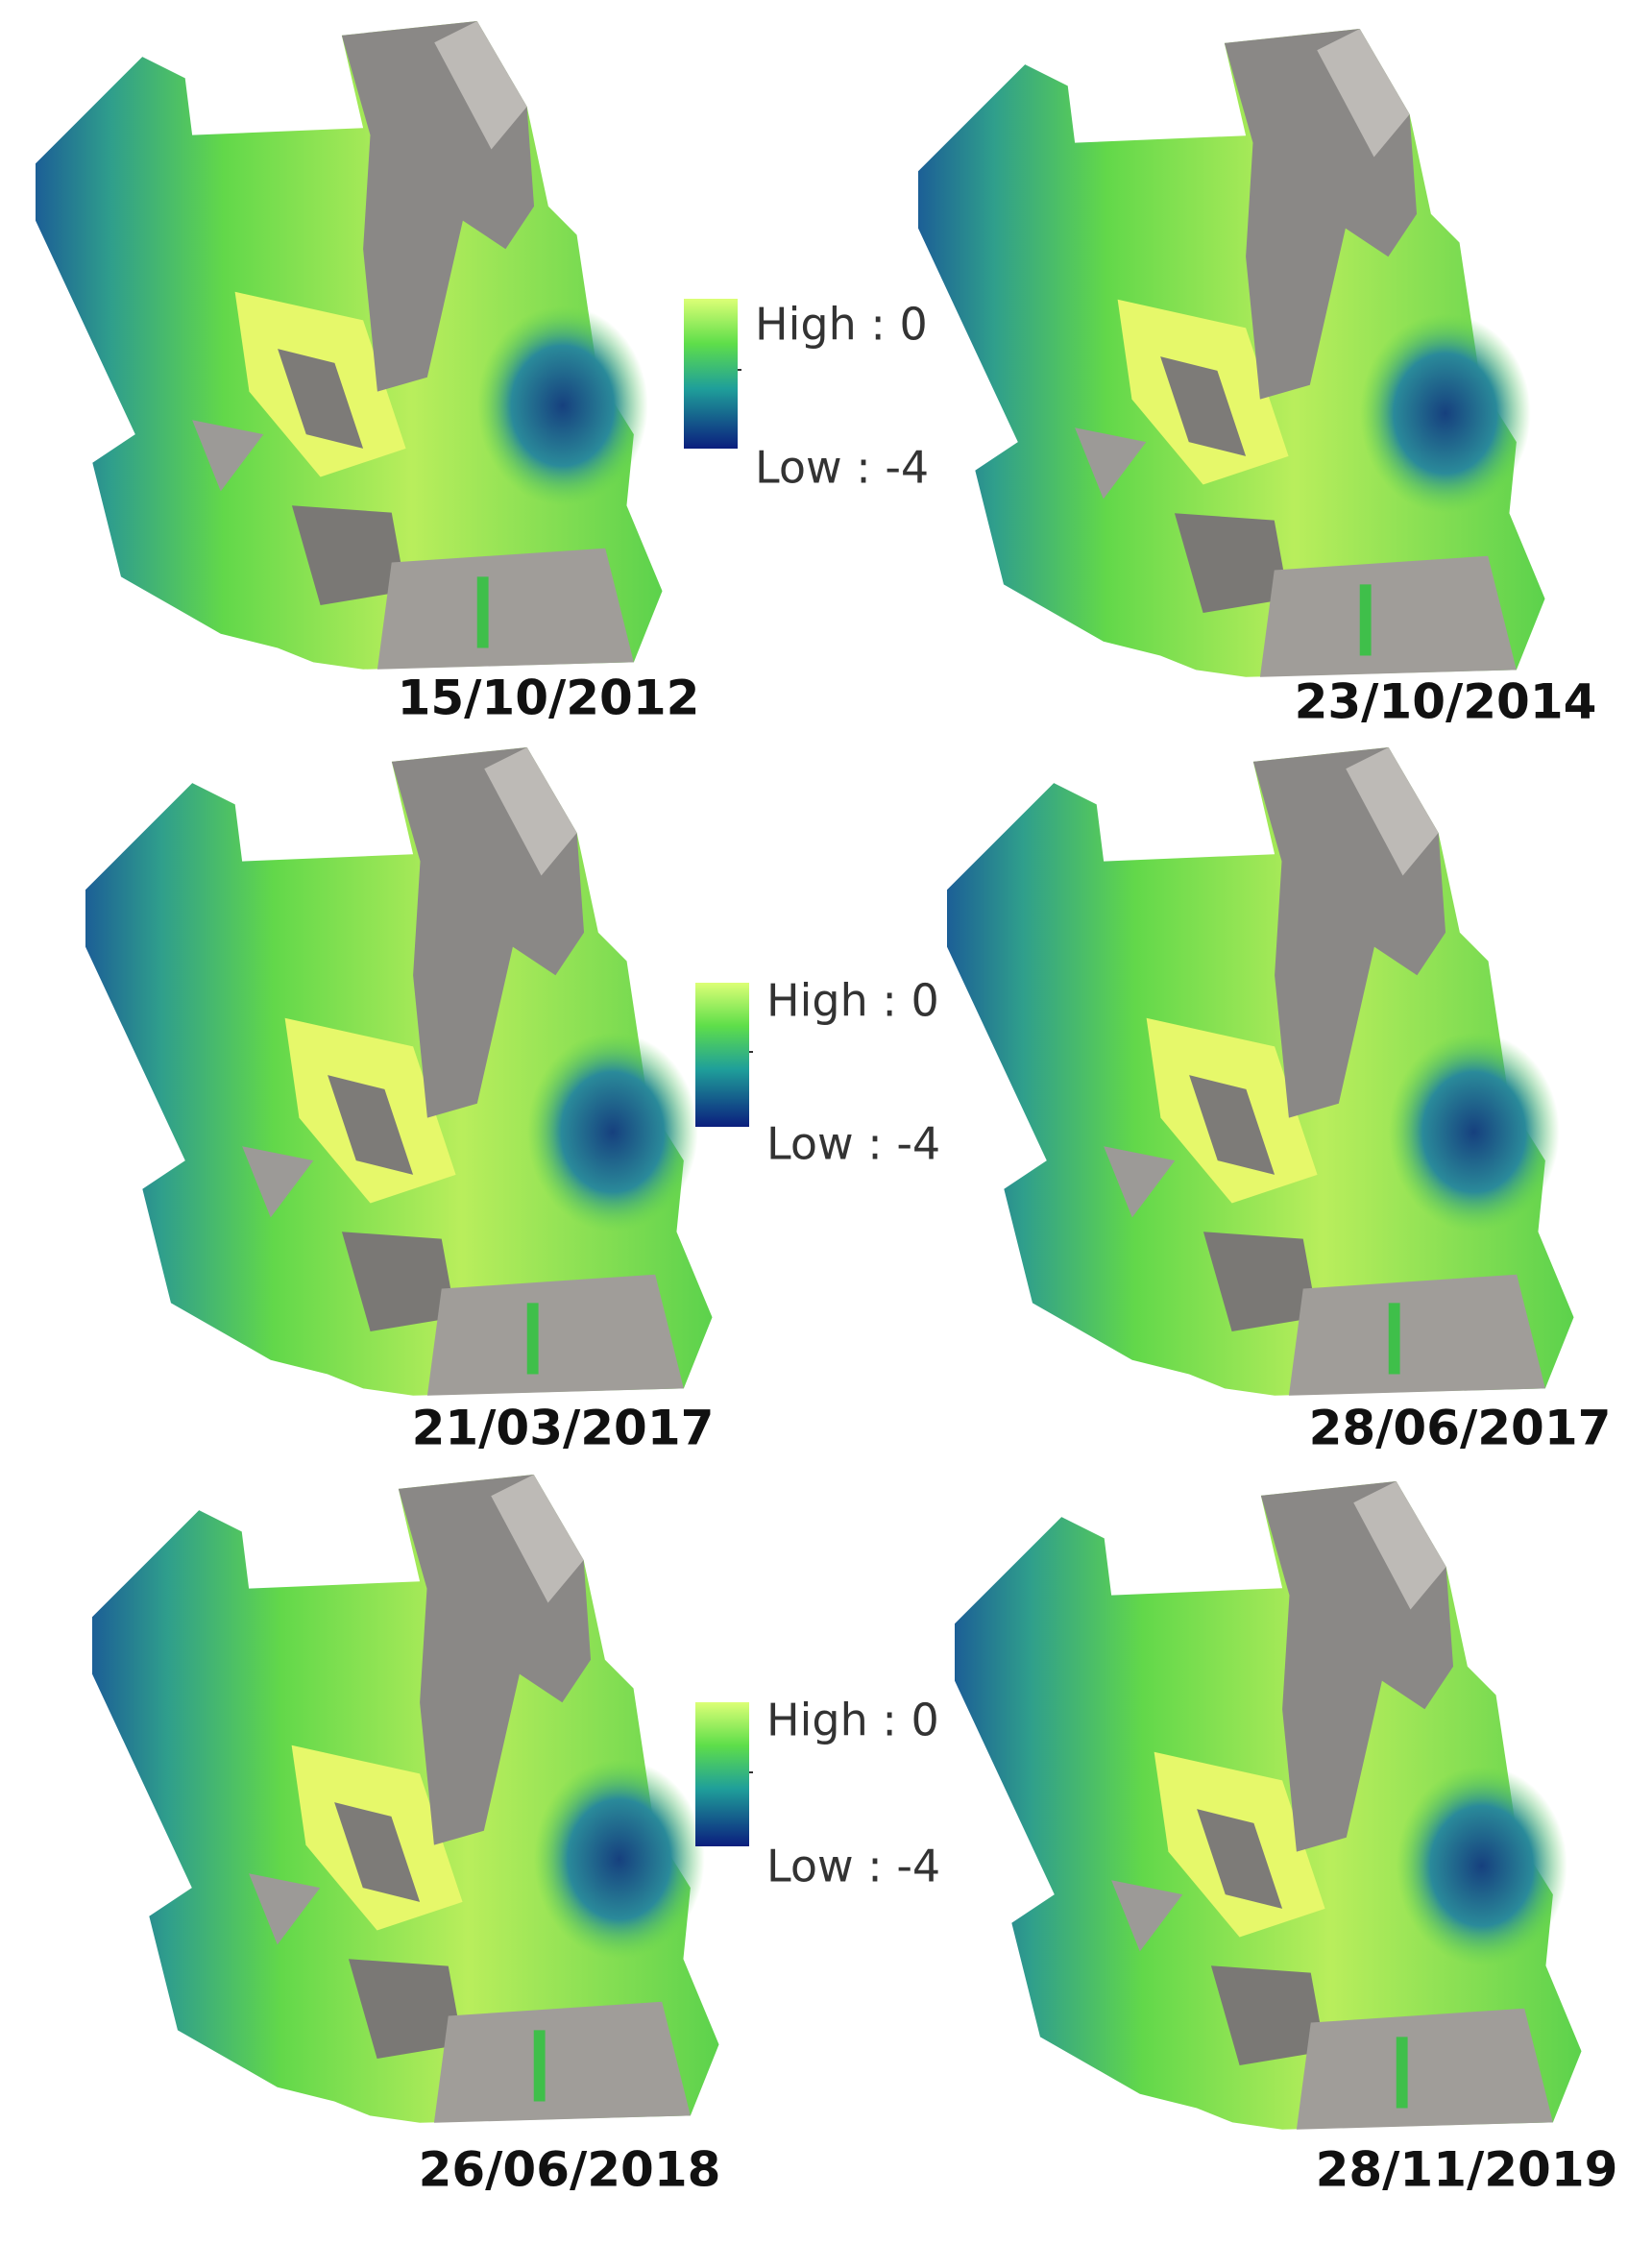 The height and width of the screenshot is (2245, 1652). I want to click on panel-date: 28/11/2019, so click(1467, 2170).